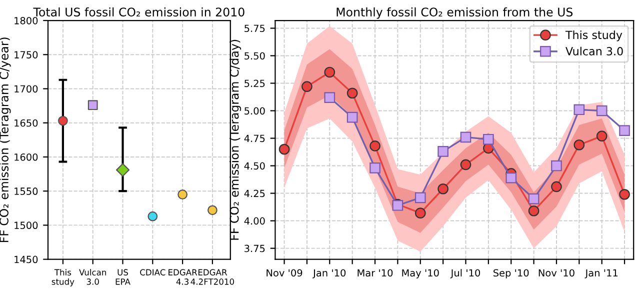  I want to click on x-tick-label: Vulcan 3.0, so click(92, 277).